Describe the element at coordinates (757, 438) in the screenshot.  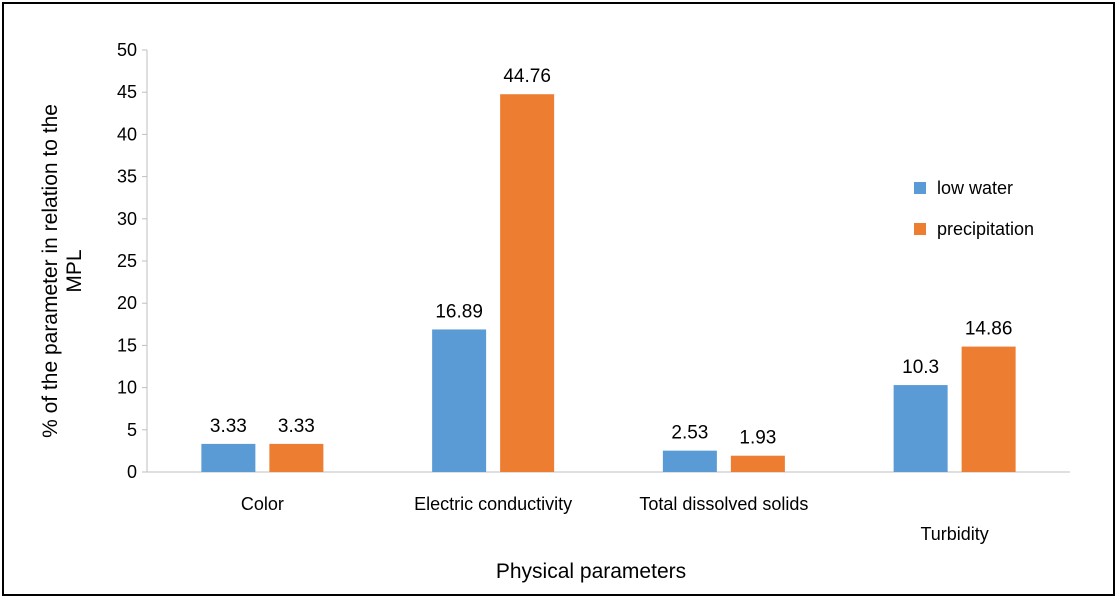
I see `data-label: 1.93` at that location.